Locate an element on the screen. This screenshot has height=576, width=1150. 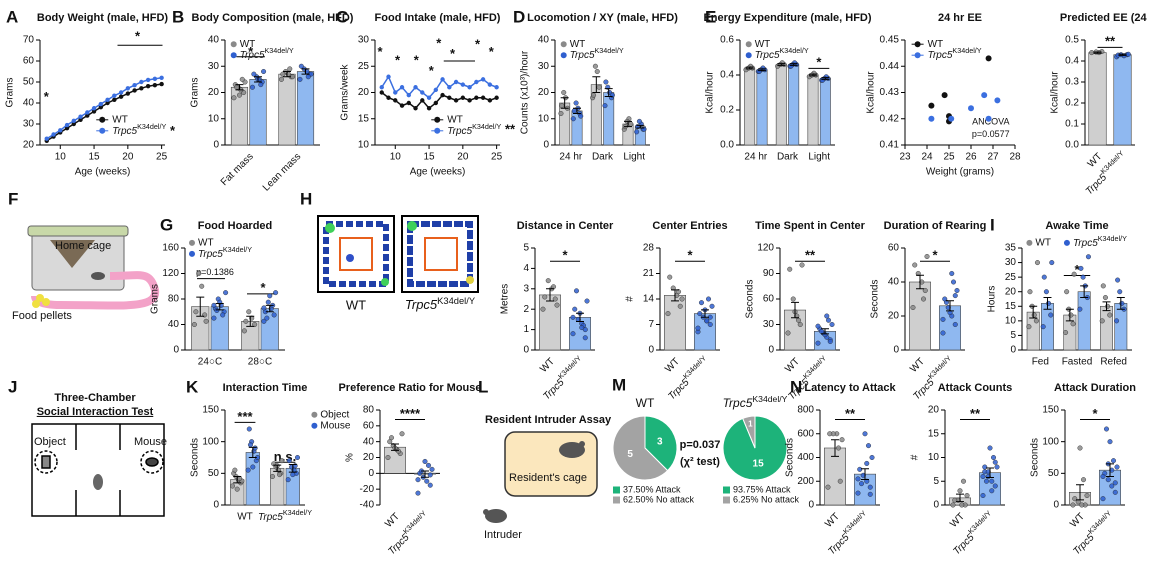
y-tick-label: 80 is located at coordinates (174, 299).